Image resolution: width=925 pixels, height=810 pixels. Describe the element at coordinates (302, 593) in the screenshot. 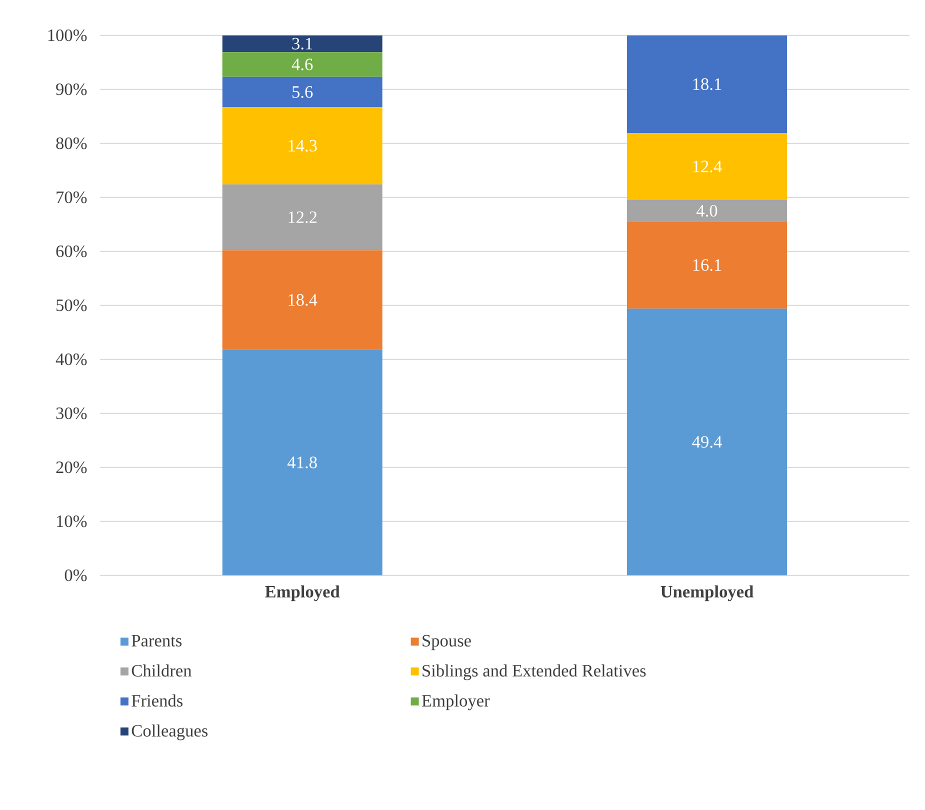

I see `x-tick-label: Employed` at that location.